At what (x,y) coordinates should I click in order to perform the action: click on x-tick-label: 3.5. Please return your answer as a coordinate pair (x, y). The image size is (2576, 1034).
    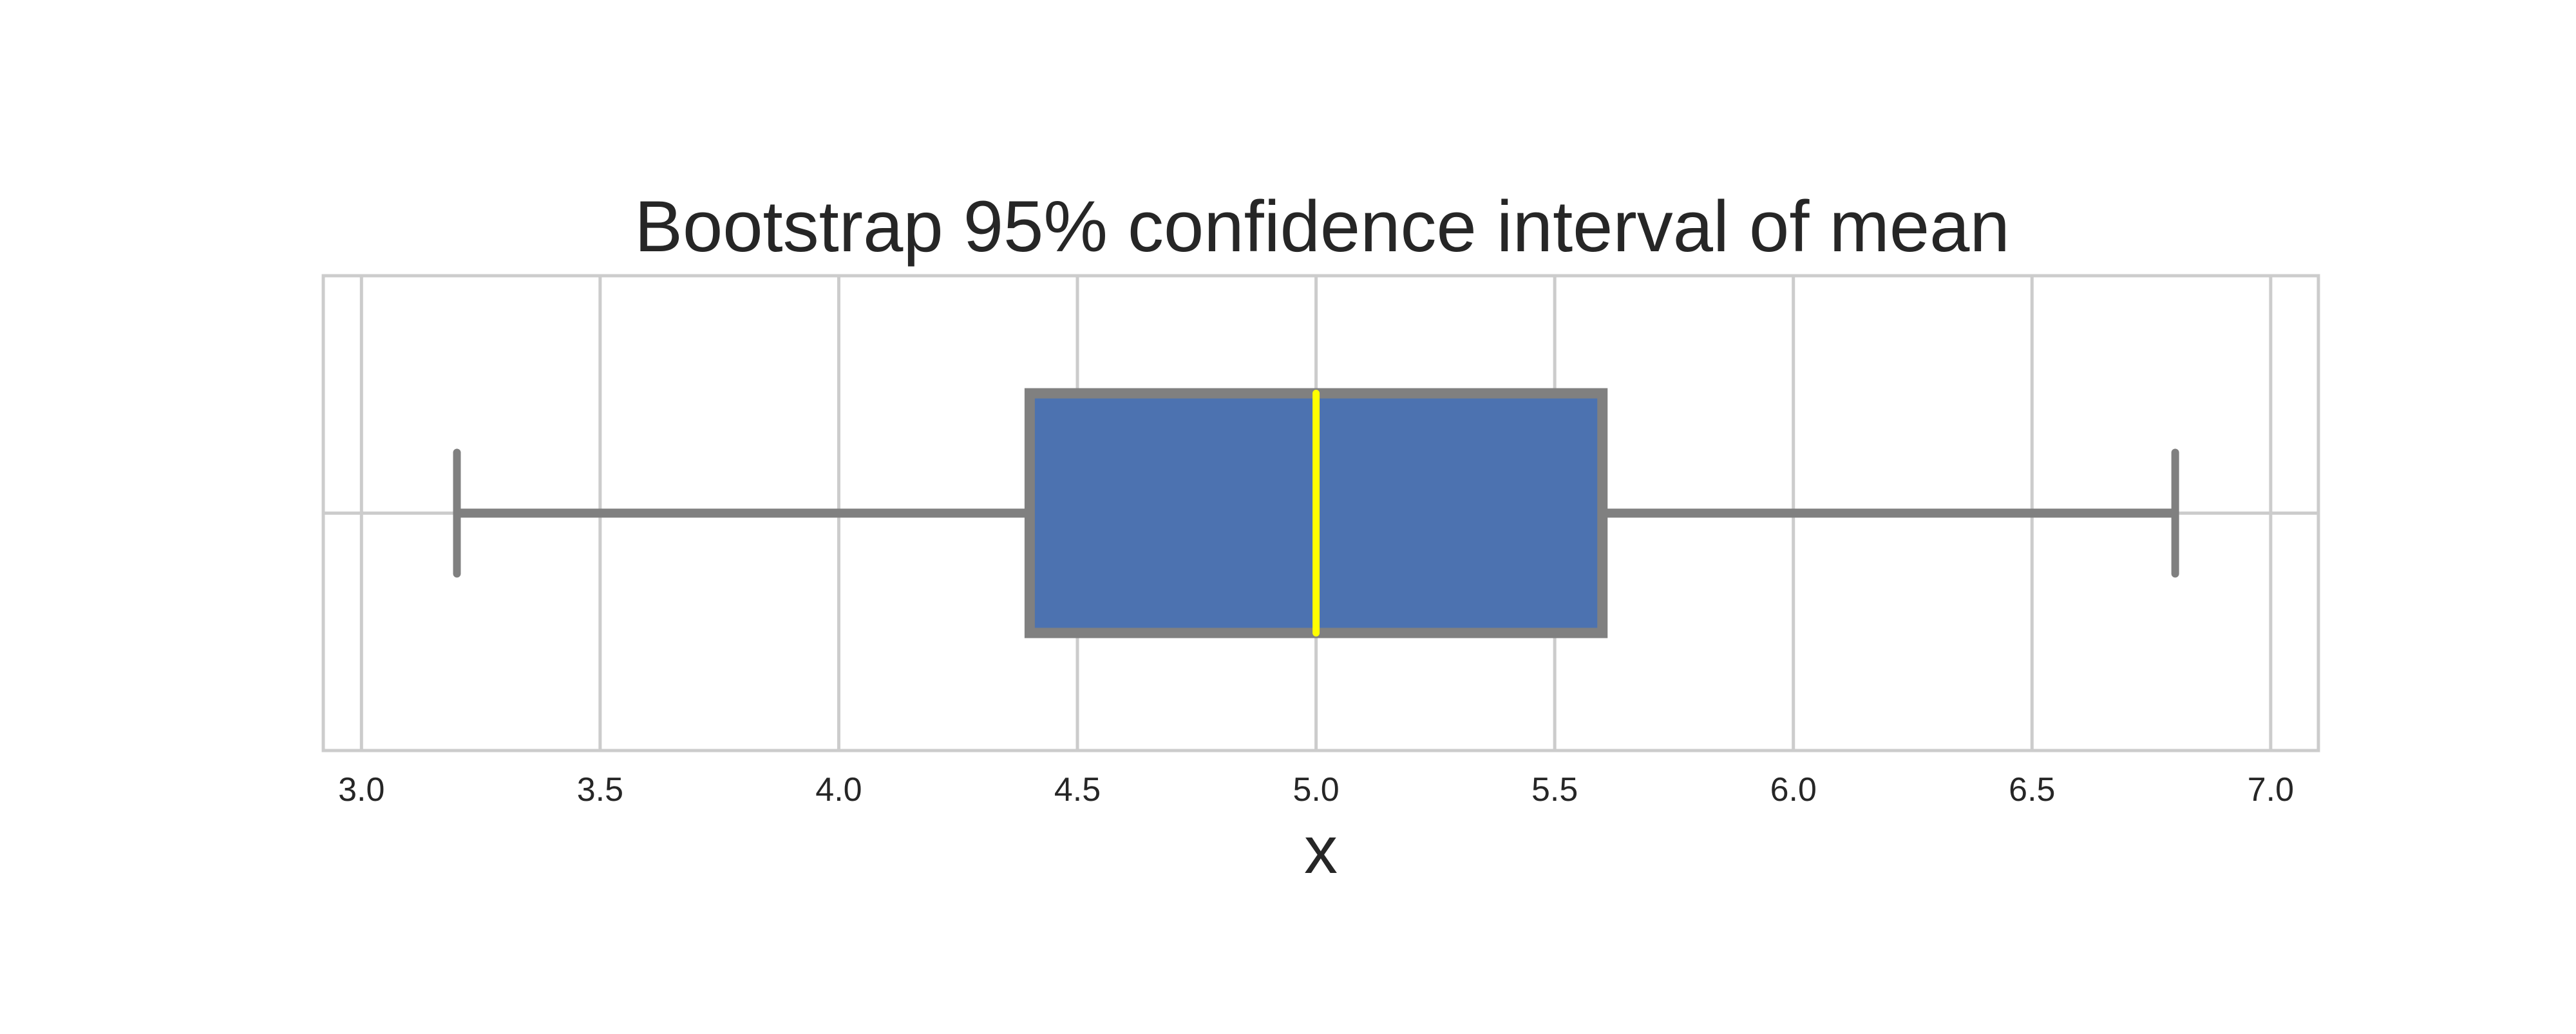
    Looking at the image, I should click on (600, 790).